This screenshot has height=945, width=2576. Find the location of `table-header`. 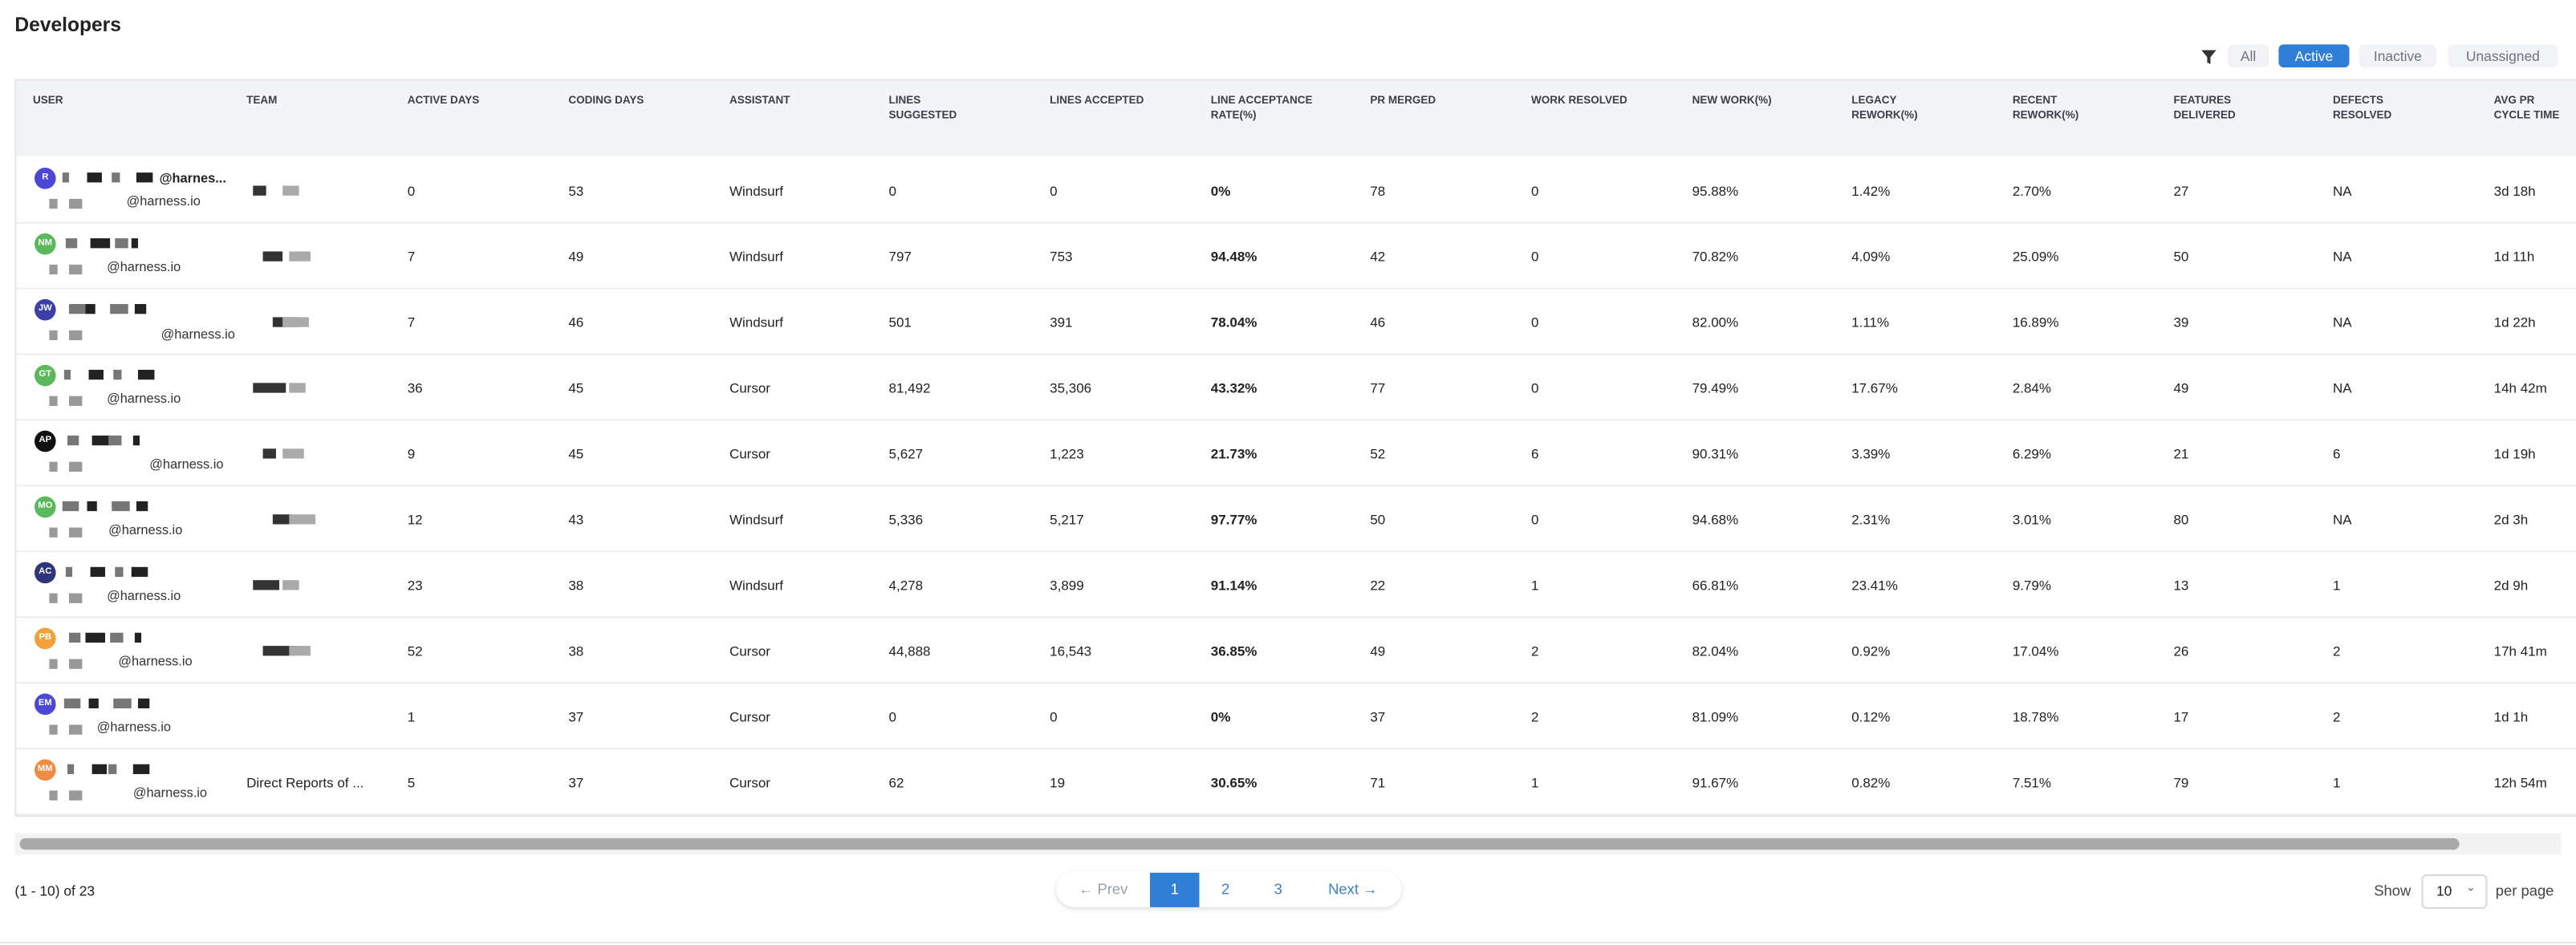

table-header is located at coordinates (1296, 118).